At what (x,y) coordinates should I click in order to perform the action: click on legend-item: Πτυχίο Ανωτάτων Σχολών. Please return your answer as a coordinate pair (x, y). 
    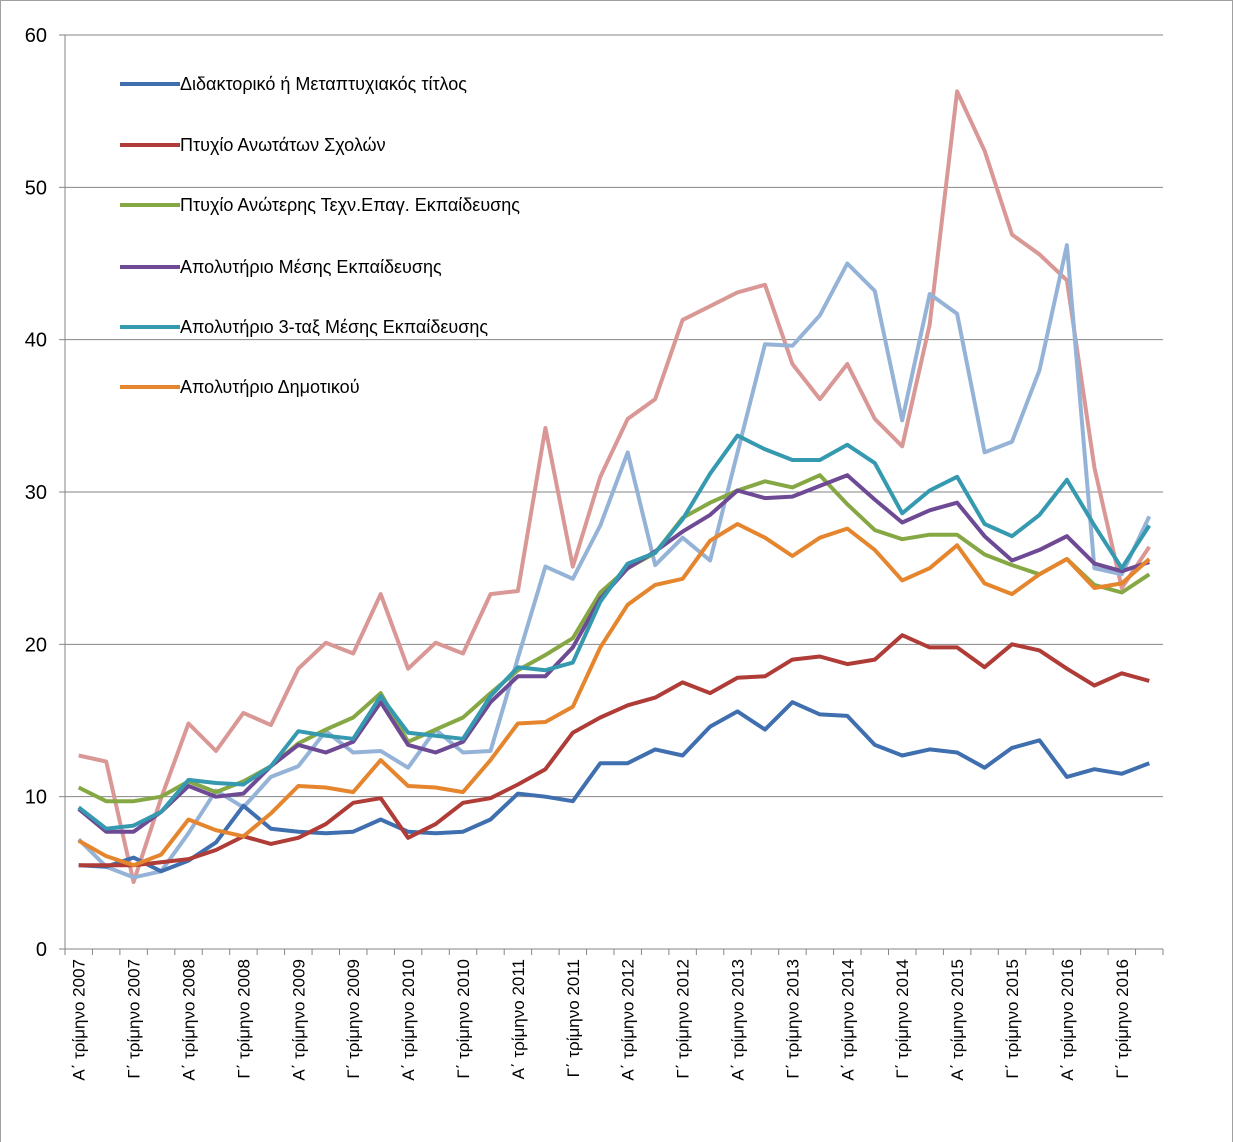
    Looking at the image, I should click on (283, 145).